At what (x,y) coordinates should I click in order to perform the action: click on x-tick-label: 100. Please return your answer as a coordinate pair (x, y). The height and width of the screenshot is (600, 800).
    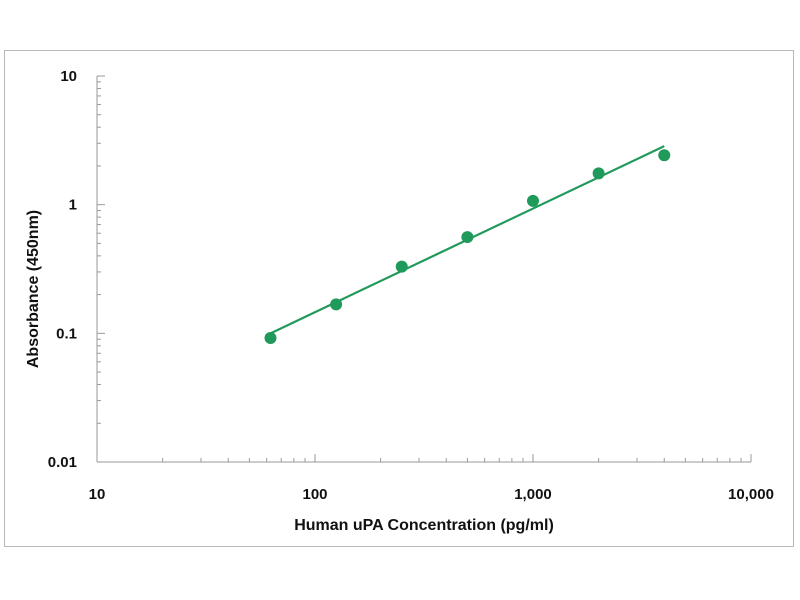
    Looking at the image, I should click on (314, 494).